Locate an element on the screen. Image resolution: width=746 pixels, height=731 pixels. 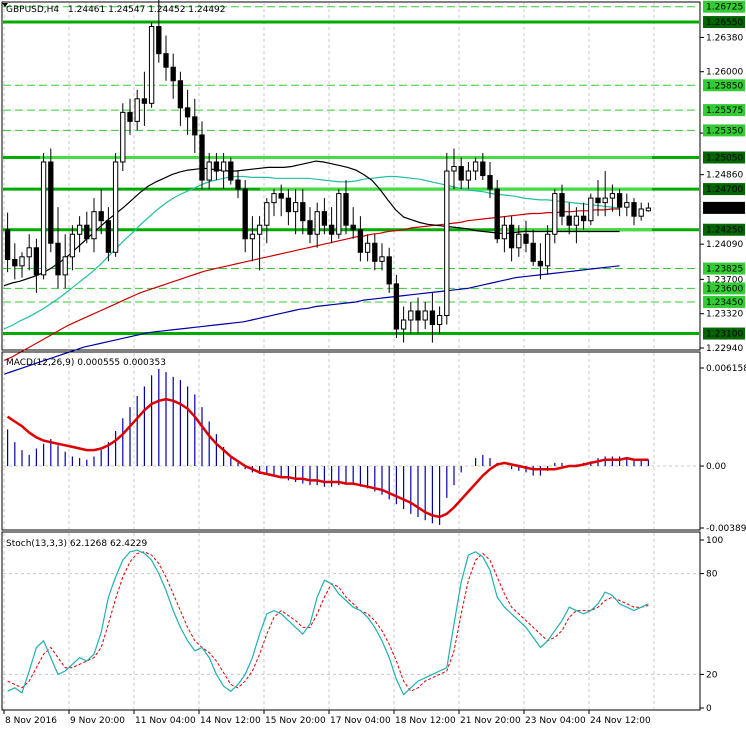
time-axis-label: 8 Nov 2016 is located at coordinates (31, 721).